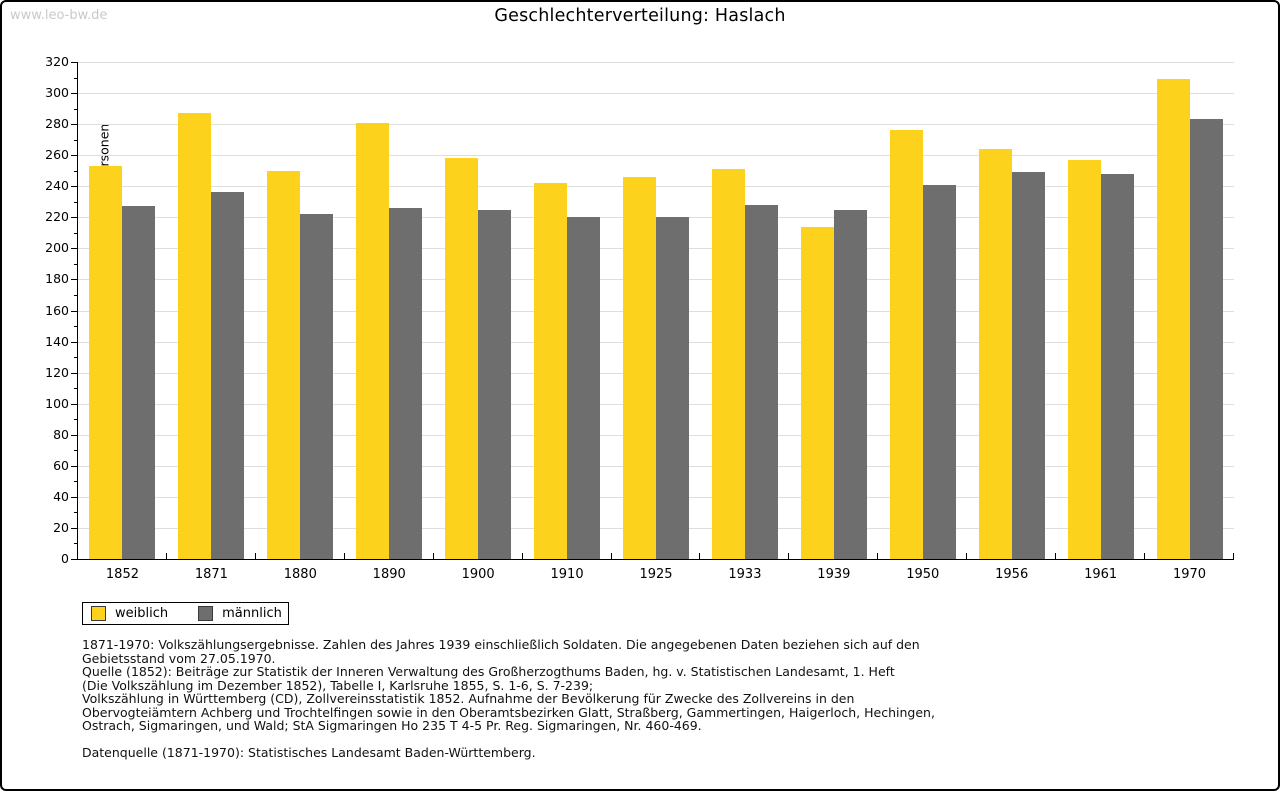  Describe the element at coordinates (61, 434) in the screenshot. I see `y-tick-label-80: 80` at that location.